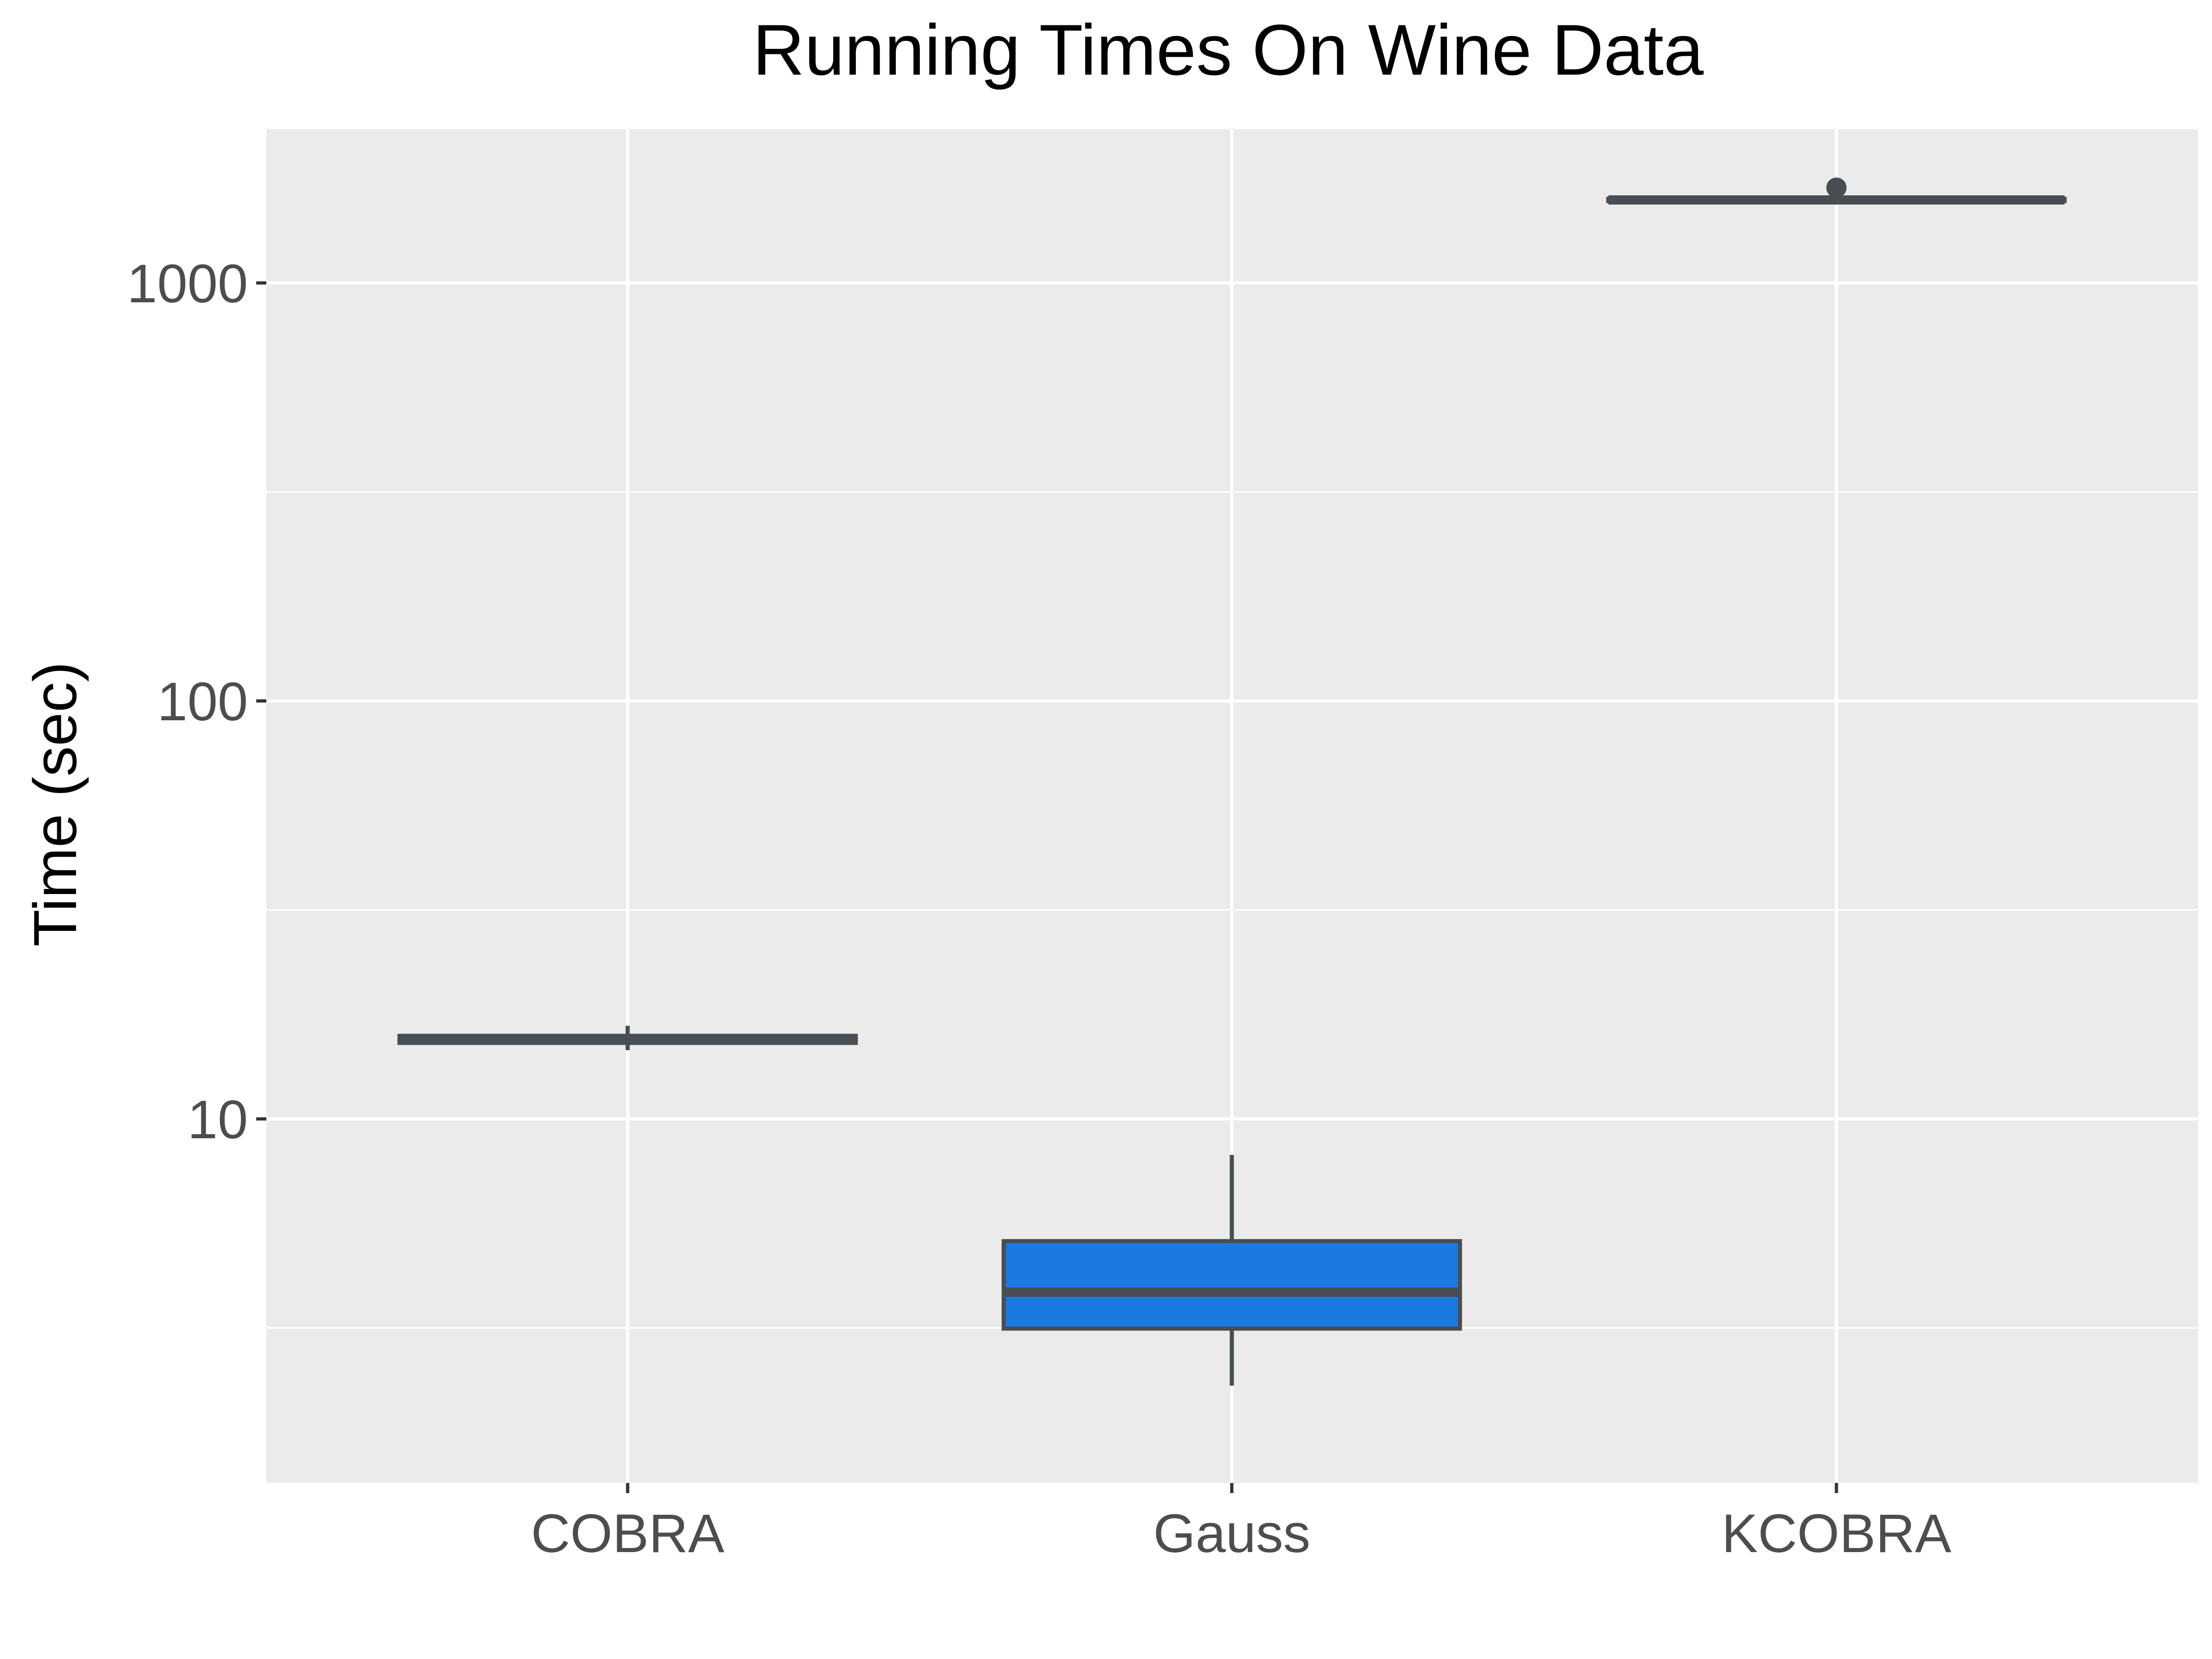  Describe the element at coordinates (1231, 1285) in the screenshot. I see `box-iqr` at that location.